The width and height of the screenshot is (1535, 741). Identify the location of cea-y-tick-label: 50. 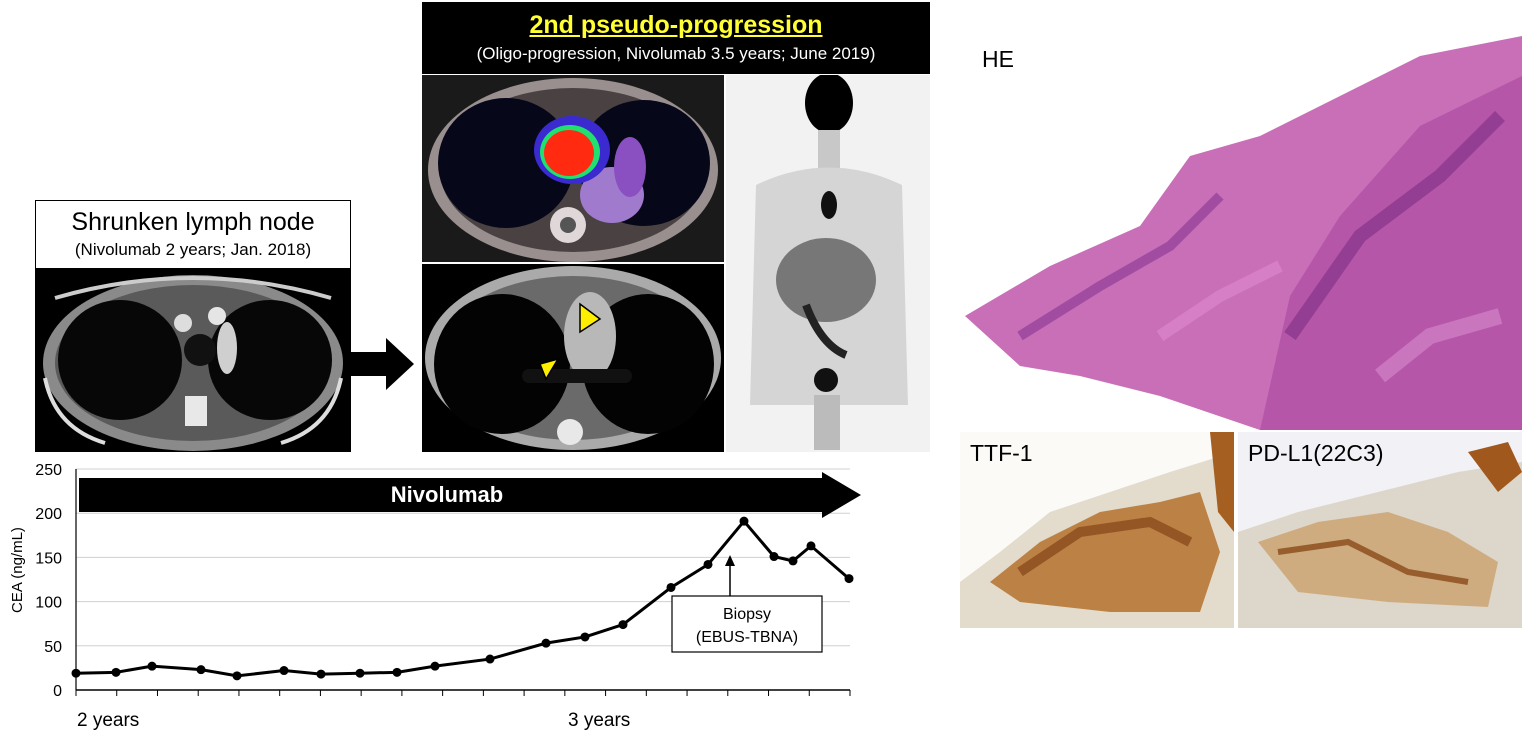
(53, 647).